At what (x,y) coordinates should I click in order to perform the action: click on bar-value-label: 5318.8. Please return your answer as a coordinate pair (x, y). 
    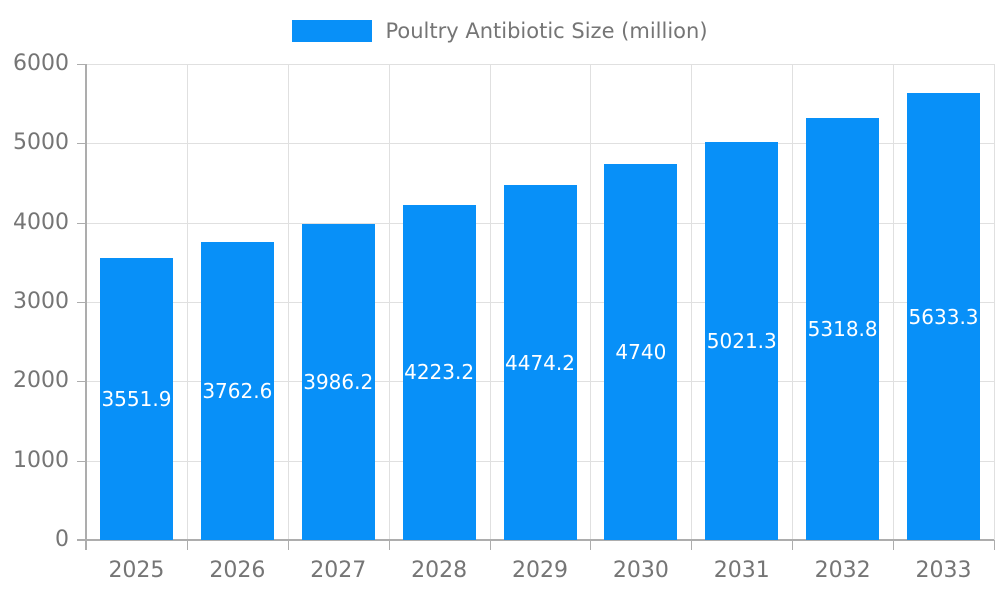
    Looking at the image, I should click on (842, 329).